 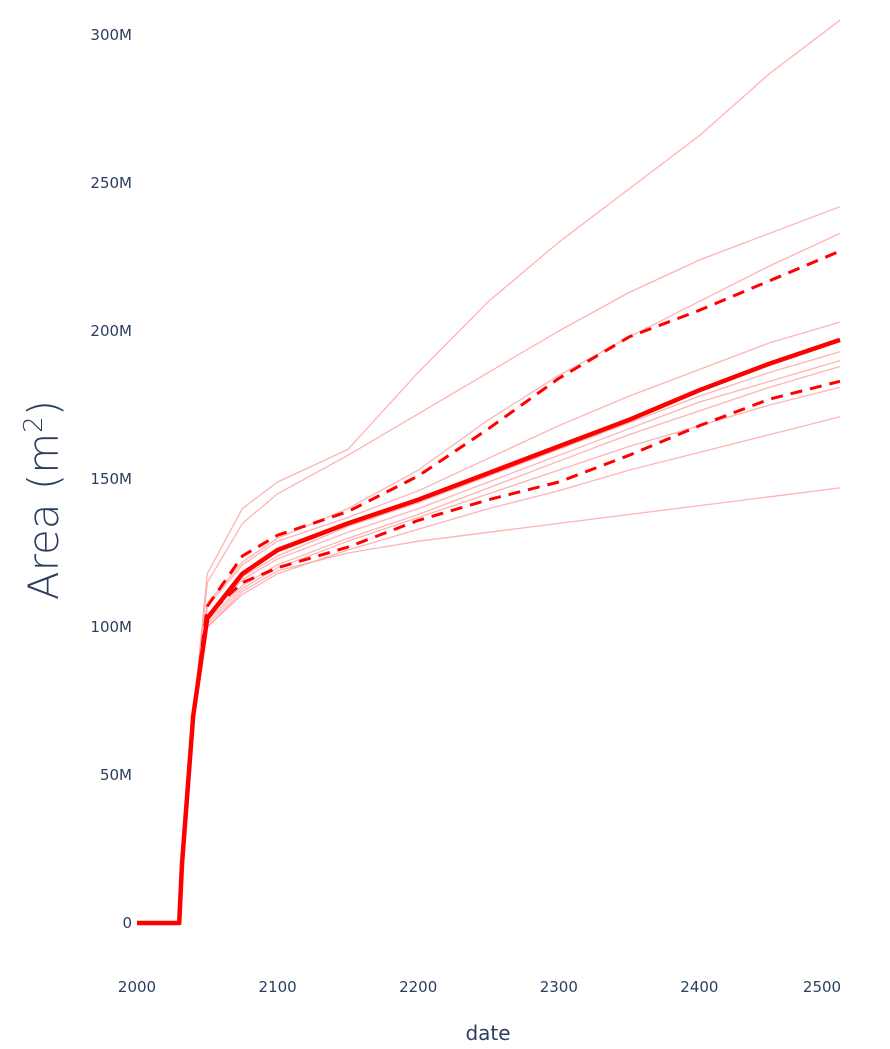 I want to click on x-tick-label: 2500, so click(x=822, y=987).